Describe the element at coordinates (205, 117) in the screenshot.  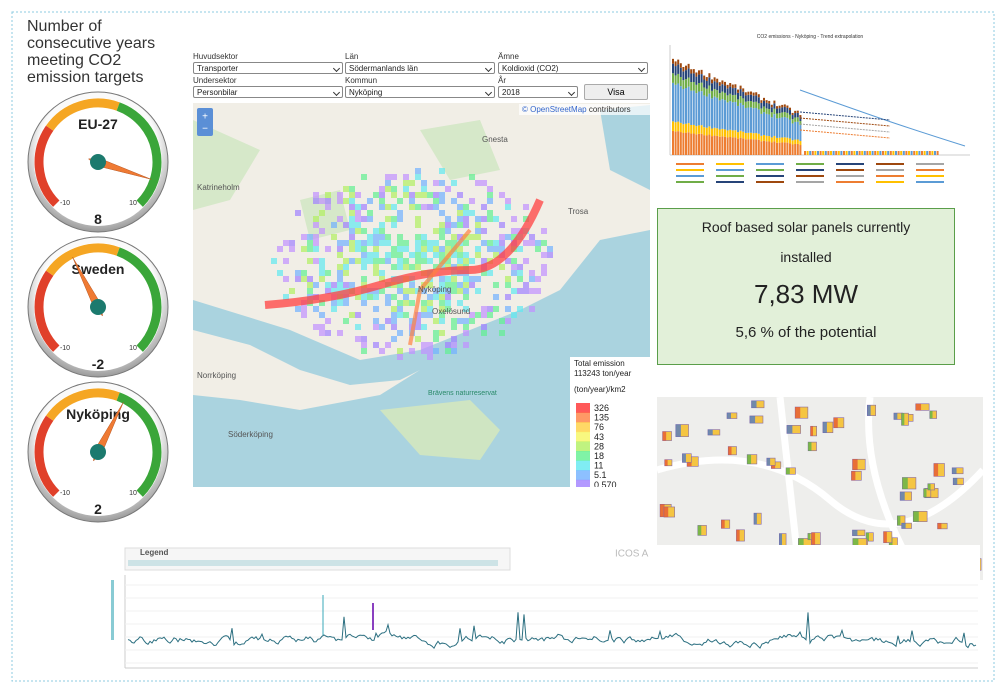
I see `zoom-in: +` at that location.